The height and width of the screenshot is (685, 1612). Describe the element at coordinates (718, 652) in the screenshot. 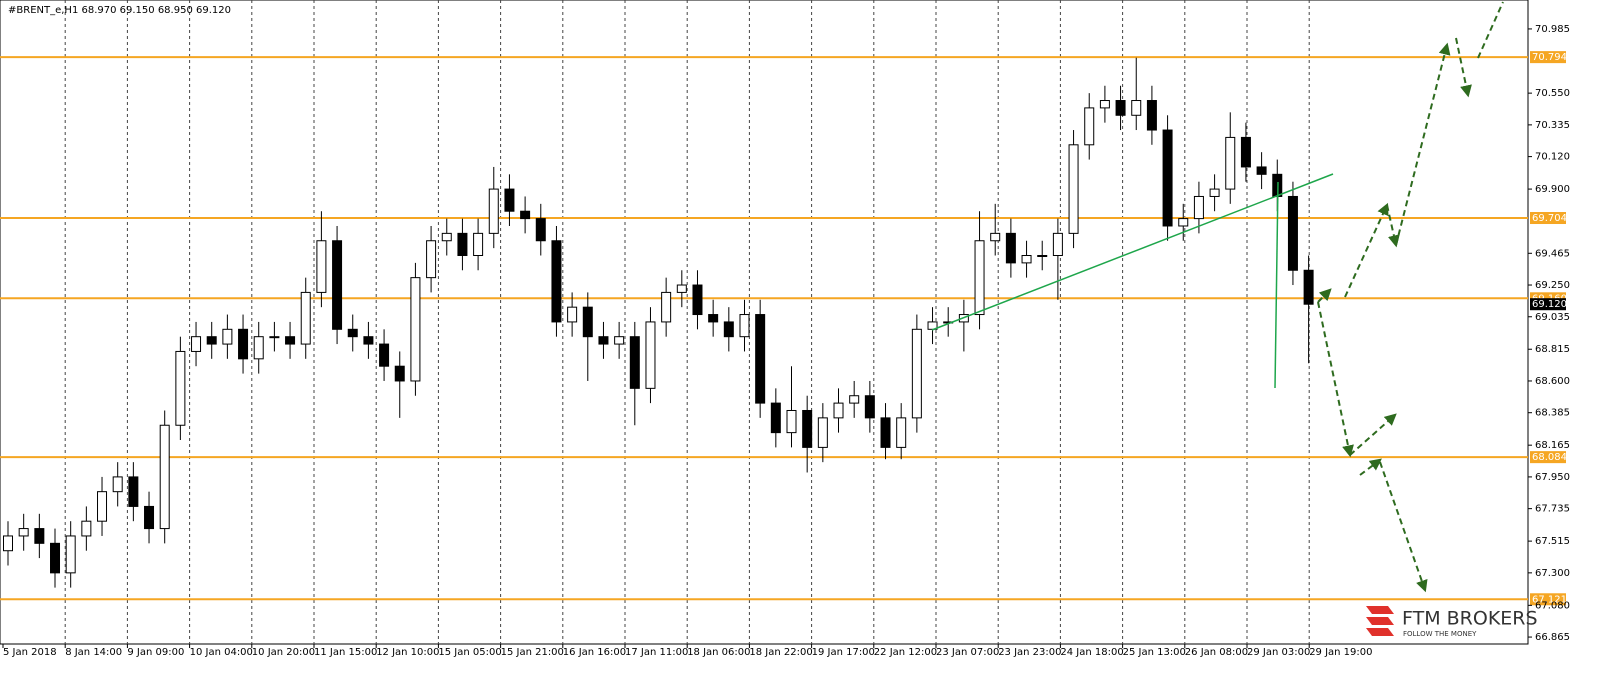

I see `x-tick-label: 18 Jan 06:00` at that location.